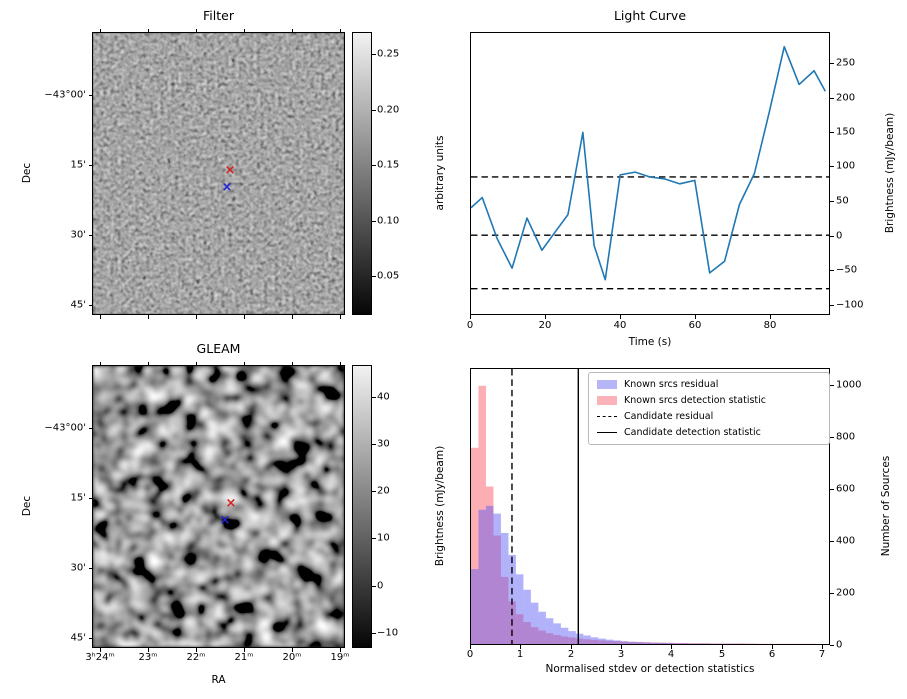 This screenshot has width=907, height=699. What do you see at coordinates (362, 506) in the screenshot?
I see `gleam-colorbar` at bounding box center [362, 506].